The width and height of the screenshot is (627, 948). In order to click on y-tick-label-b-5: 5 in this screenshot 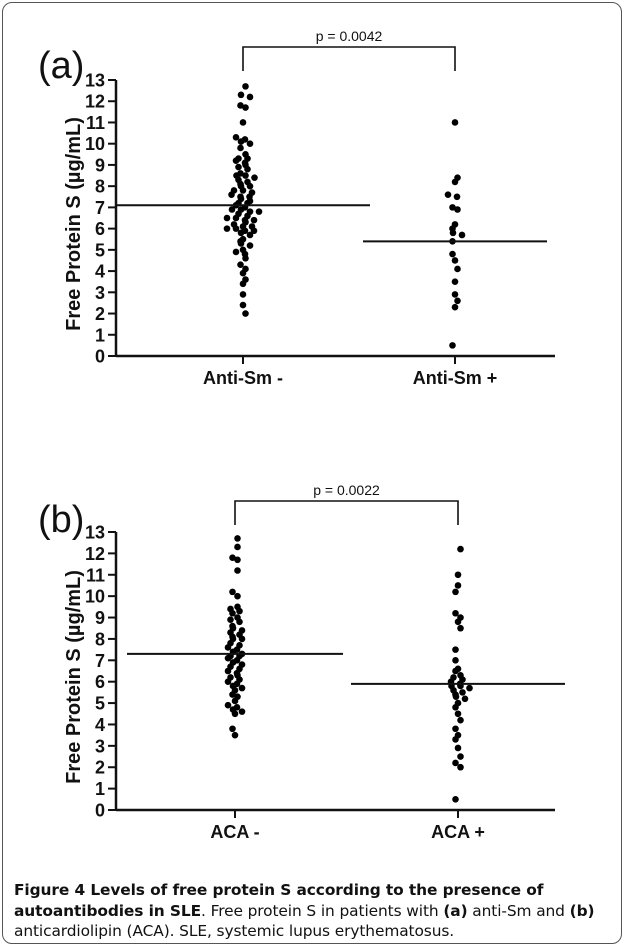, I will do `click(100, 704)`.